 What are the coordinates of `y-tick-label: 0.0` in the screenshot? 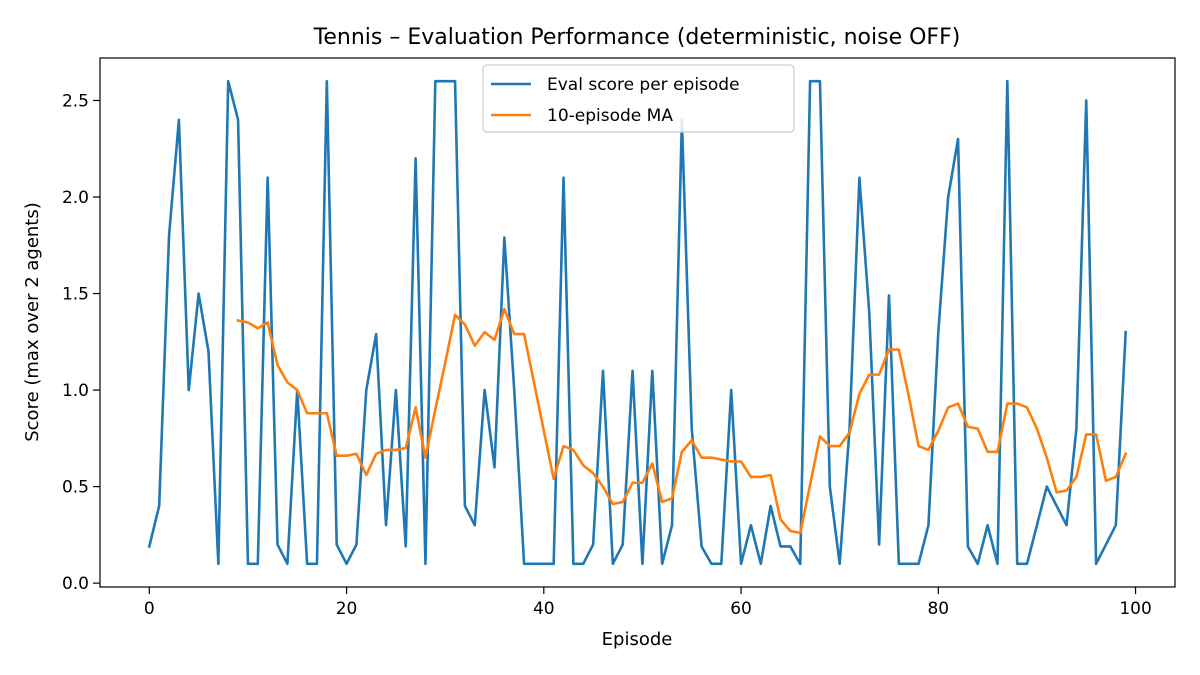 It's located at (75, 584).